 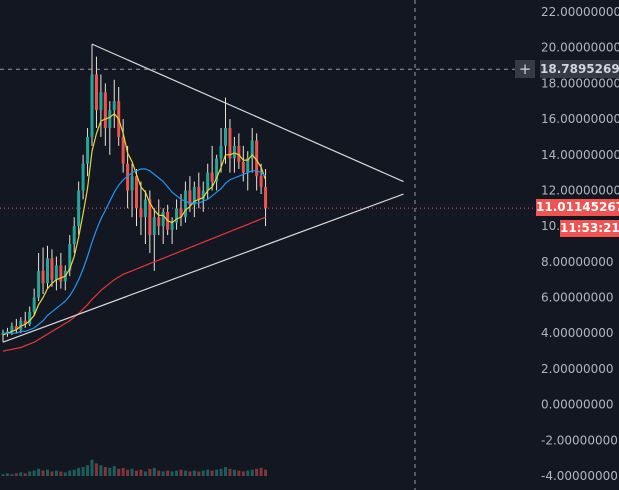 I want to click on y-tick-label: 14.00000000, so click(x=580, y=155).